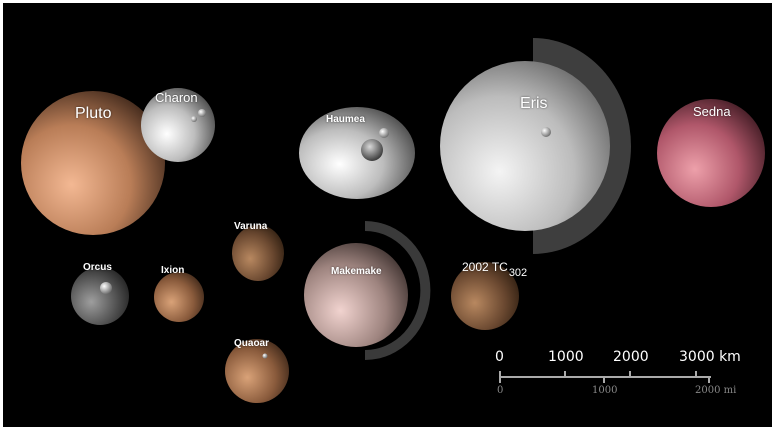  What do you see at coordinates (605, 390) in the screenshot?
I see `scale-mi-1000: 1000` at bounding box center [605, 390].